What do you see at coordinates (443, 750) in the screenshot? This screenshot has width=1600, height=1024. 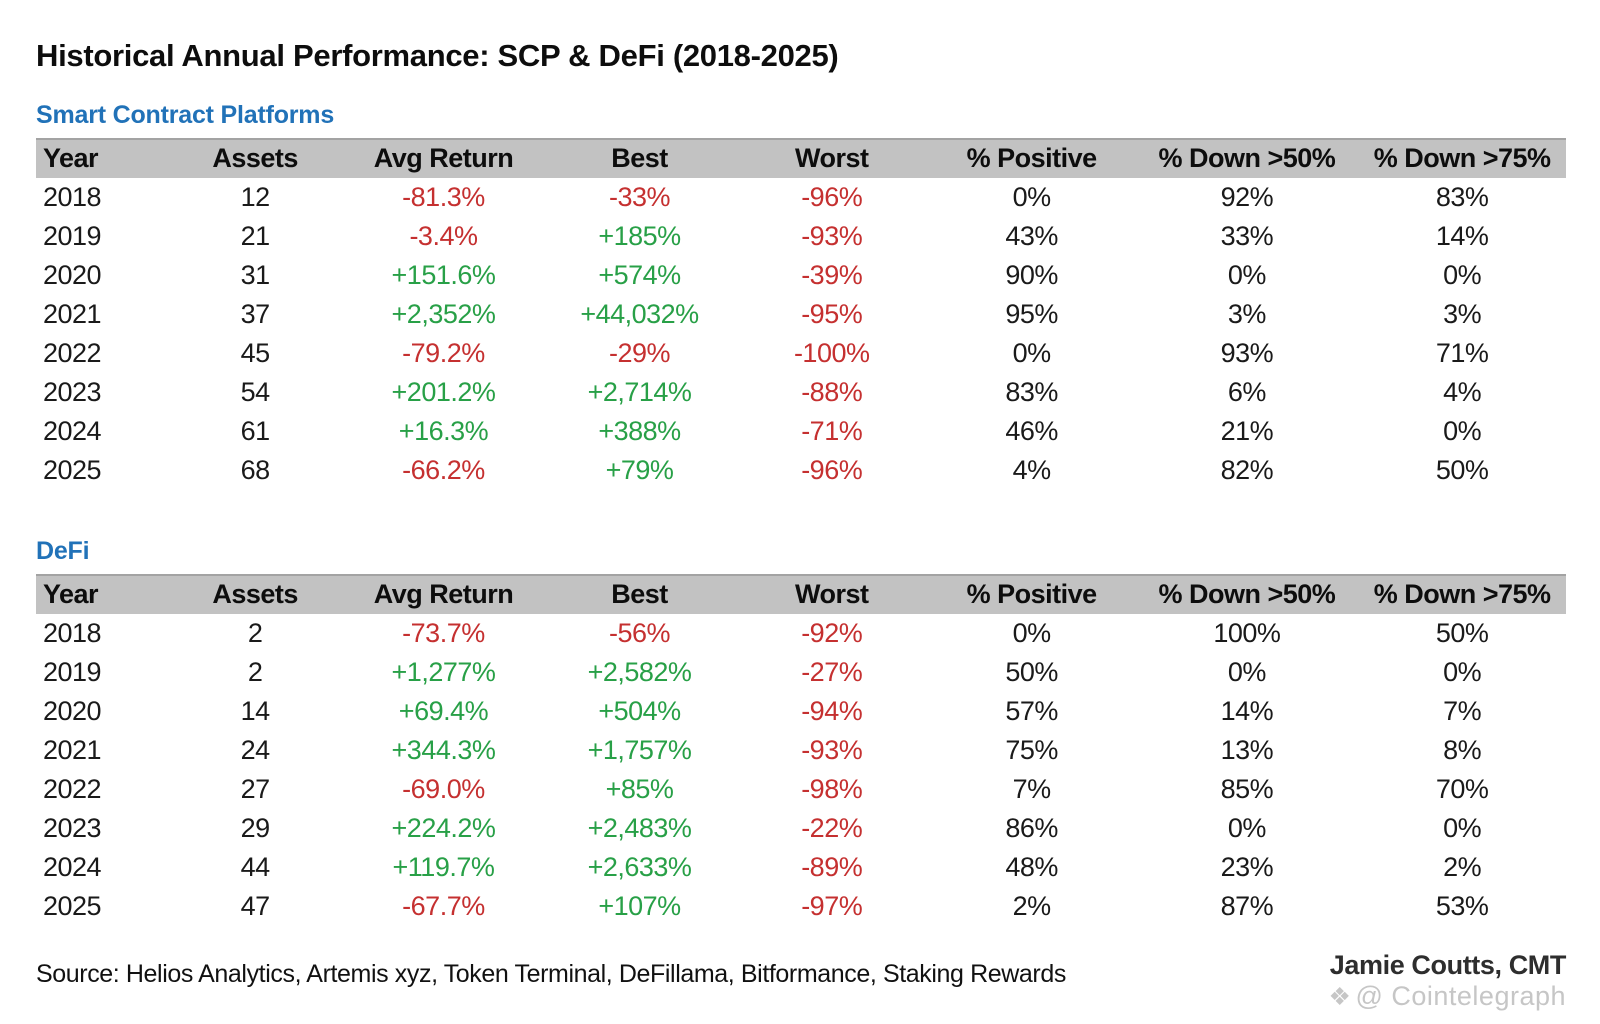 I see `table-cell: +344.3%` at bounding box center [443, 750].